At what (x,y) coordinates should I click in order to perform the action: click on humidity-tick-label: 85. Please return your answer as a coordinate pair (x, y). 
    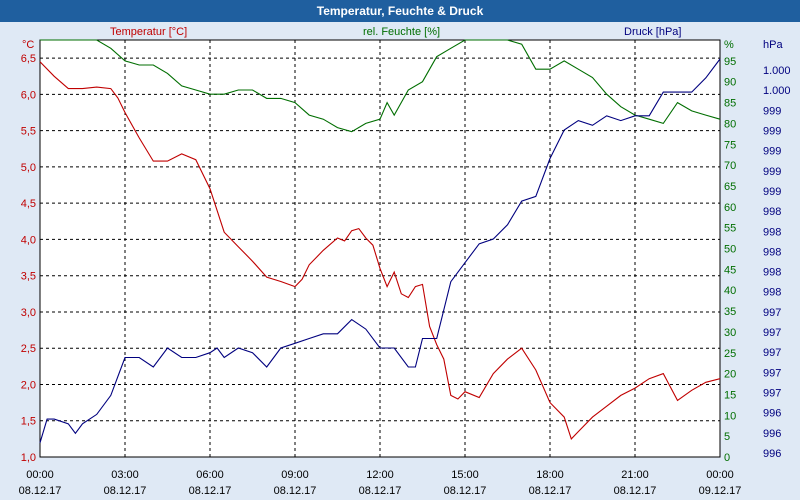
    Looking at the image, I should click on (730, 104).